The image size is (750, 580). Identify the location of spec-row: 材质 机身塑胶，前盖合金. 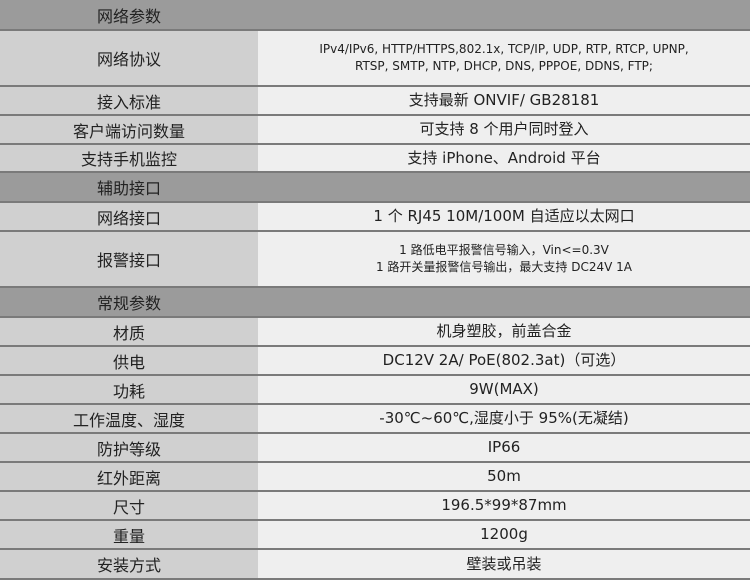
(375, 332).